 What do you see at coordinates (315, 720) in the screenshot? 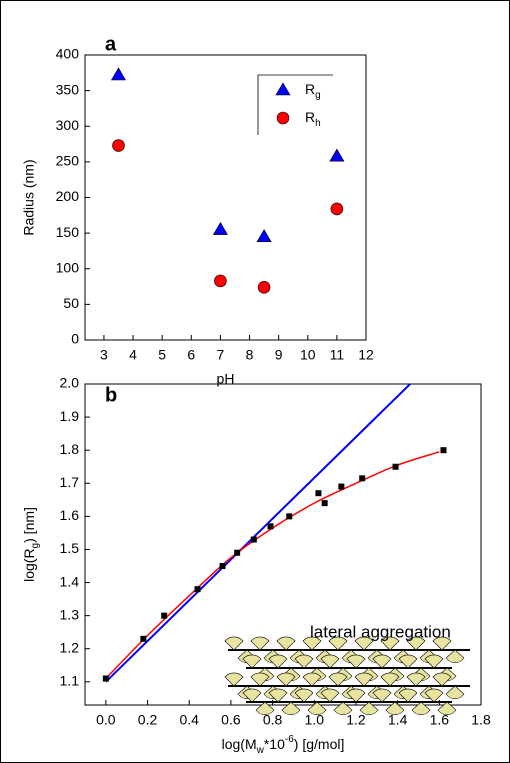
I see `x-tick-label: 1.0` at bounding box center [315, 720].